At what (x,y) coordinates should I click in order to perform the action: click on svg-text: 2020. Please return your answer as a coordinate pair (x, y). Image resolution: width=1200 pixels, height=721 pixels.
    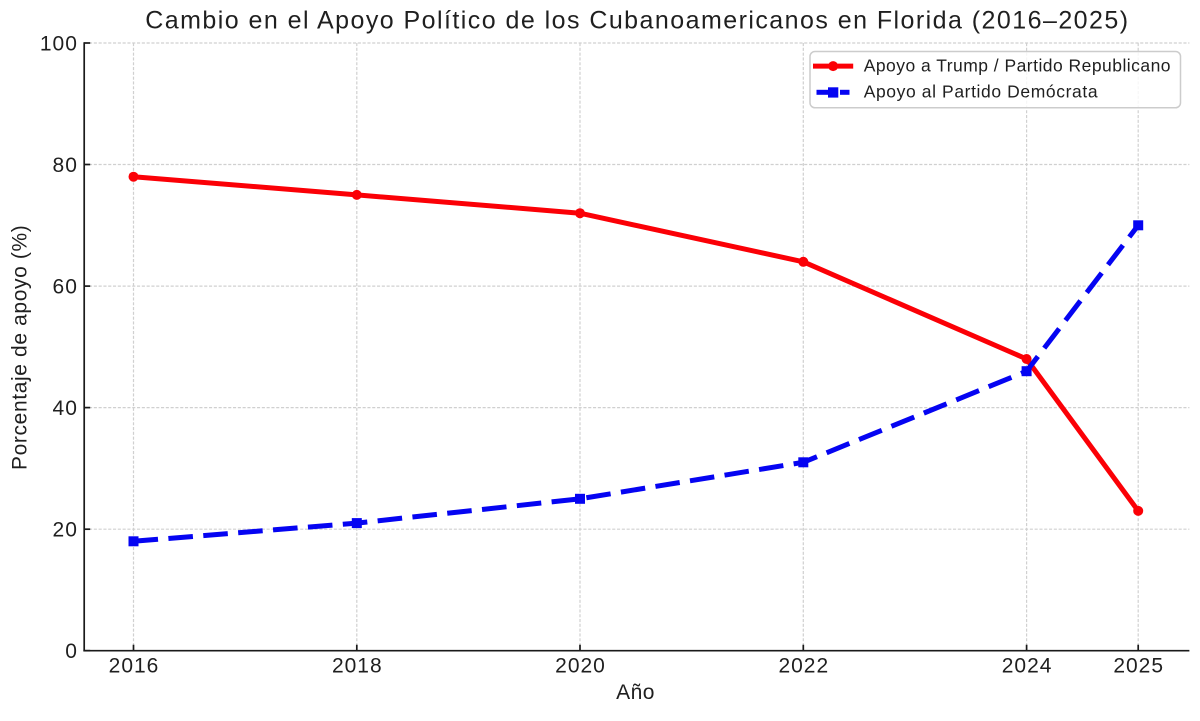
    Looking at the image, I should click on (580, 666).